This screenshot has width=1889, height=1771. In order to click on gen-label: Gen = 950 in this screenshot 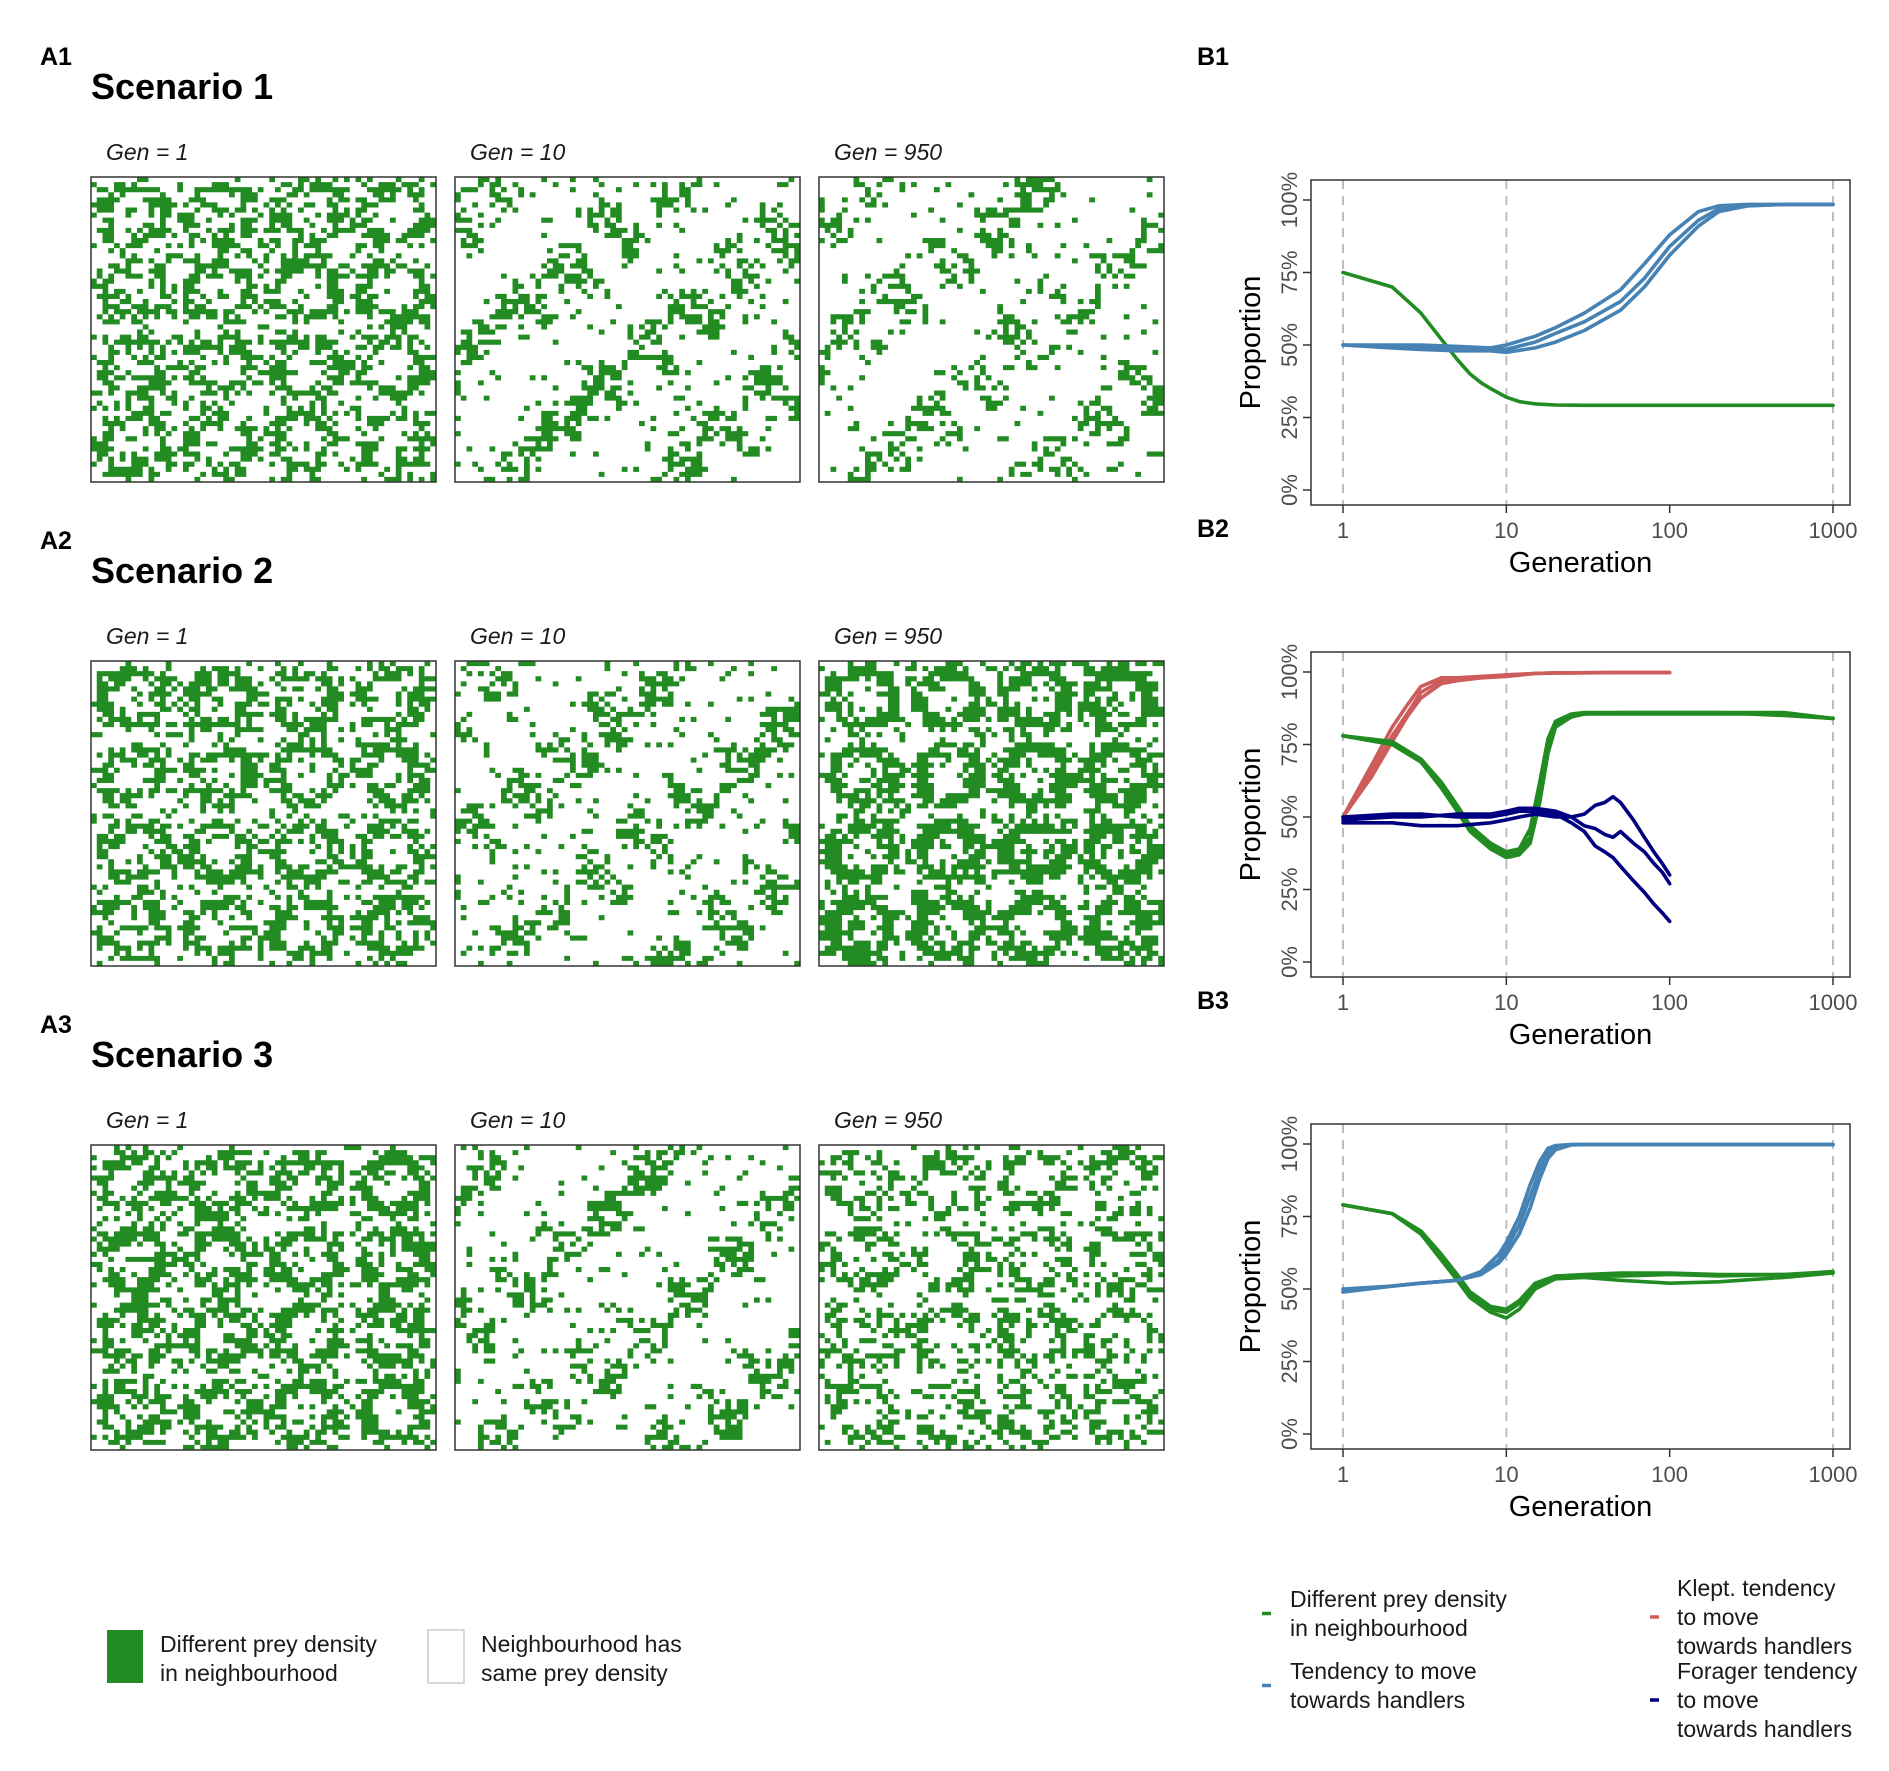, I will do `click(888, 636)`.